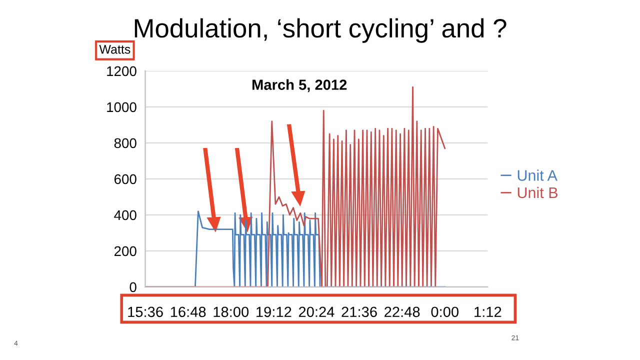 This screenshot has height=360, width=640. Describe the element at coordinates (121, 107) in the screenshot. I see `y-tick-label: 1000` at that location.